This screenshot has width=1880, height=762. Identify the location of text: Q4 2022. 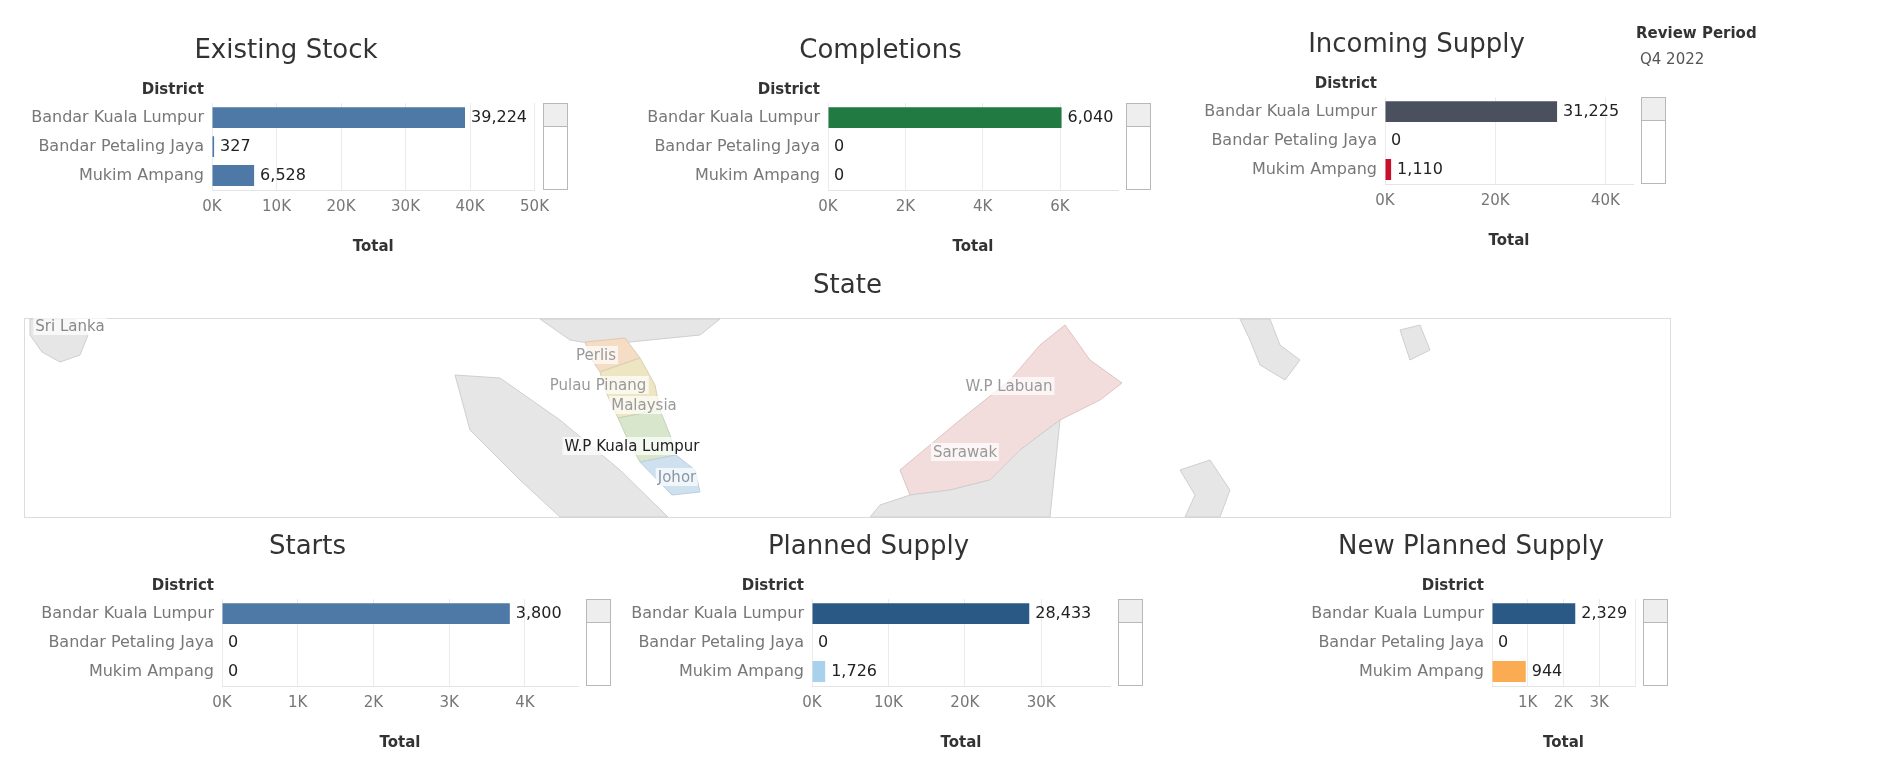
(1672, 59).